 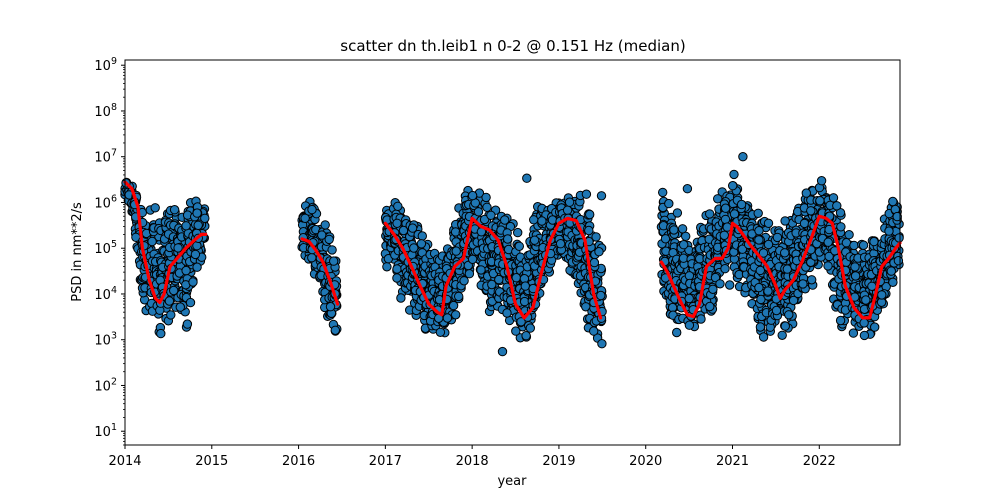 What do you see at coordinates (105, 340) in the screenshot?
I see `y-tick-label: 10³` at bounding box center [105, 340].